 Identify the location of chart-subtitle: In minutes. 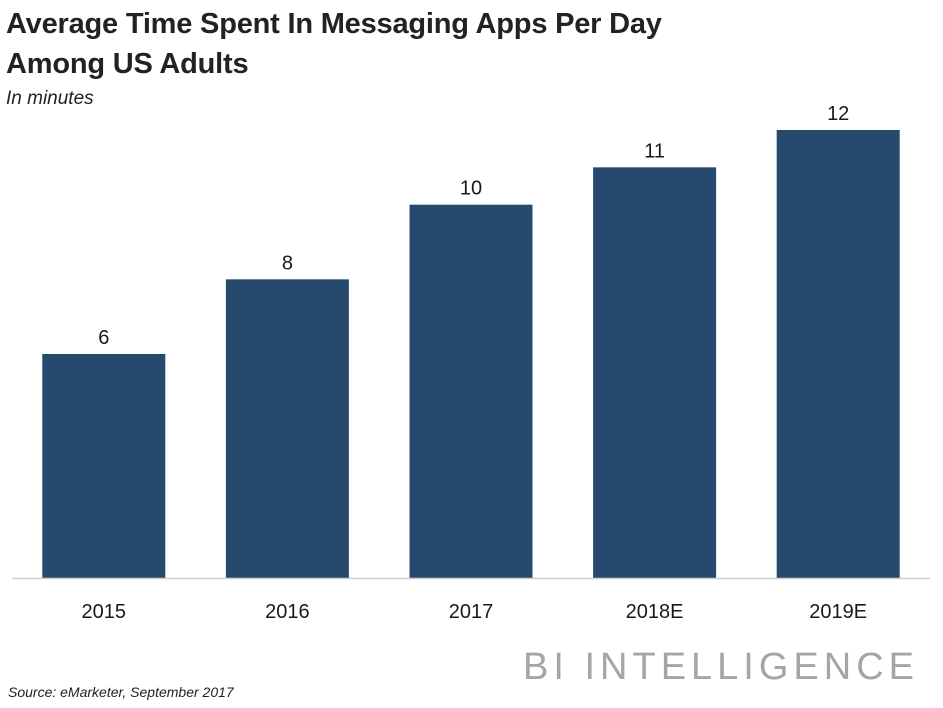
(50, 98).